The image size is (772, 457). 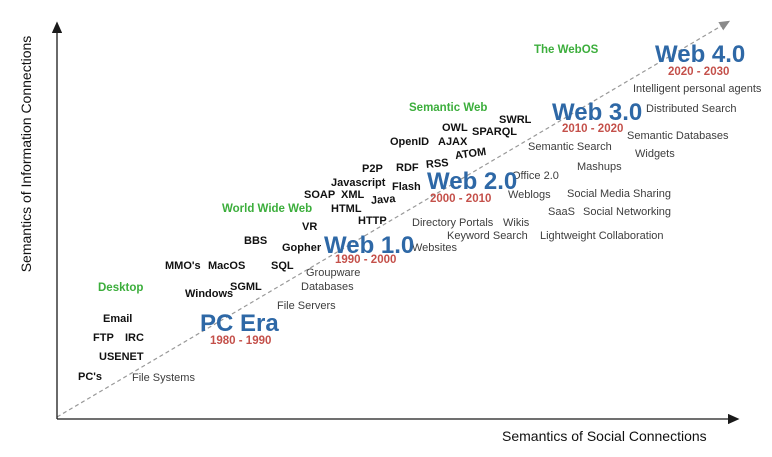 What do you see at coordinates (118, 319) in the screenshot?
I see `tech-label-email: Email` at bounding box center [118, 319].